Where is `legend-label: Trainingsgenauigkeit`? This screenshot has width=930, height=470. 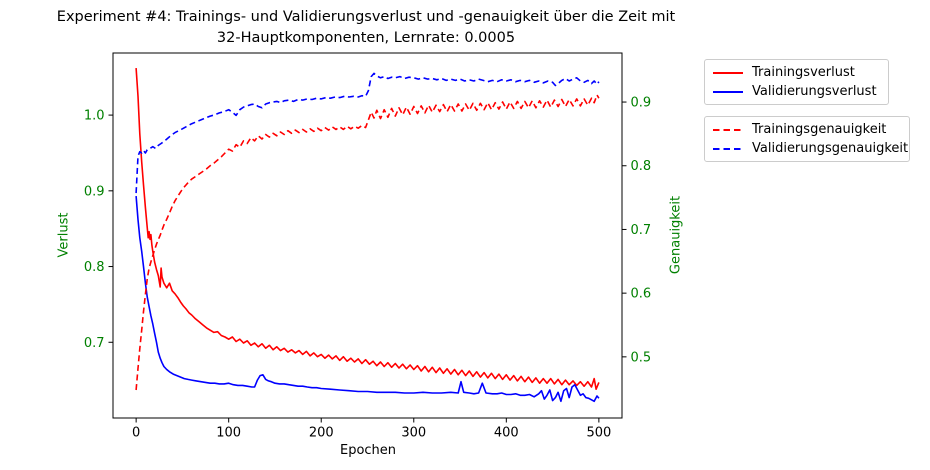
legend-label: Trainingsgenauigkeit is located at coordinates (819, 129).